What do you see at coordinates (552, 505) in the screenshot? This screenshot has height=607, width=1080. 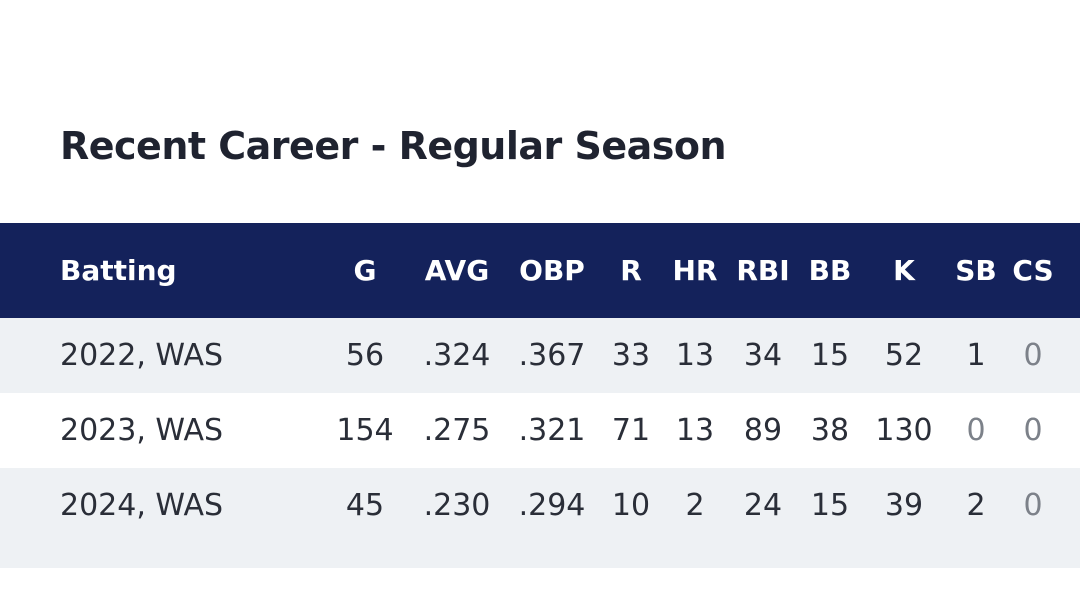 I see `obp-cell: .294` at bounding box center [552, 505].